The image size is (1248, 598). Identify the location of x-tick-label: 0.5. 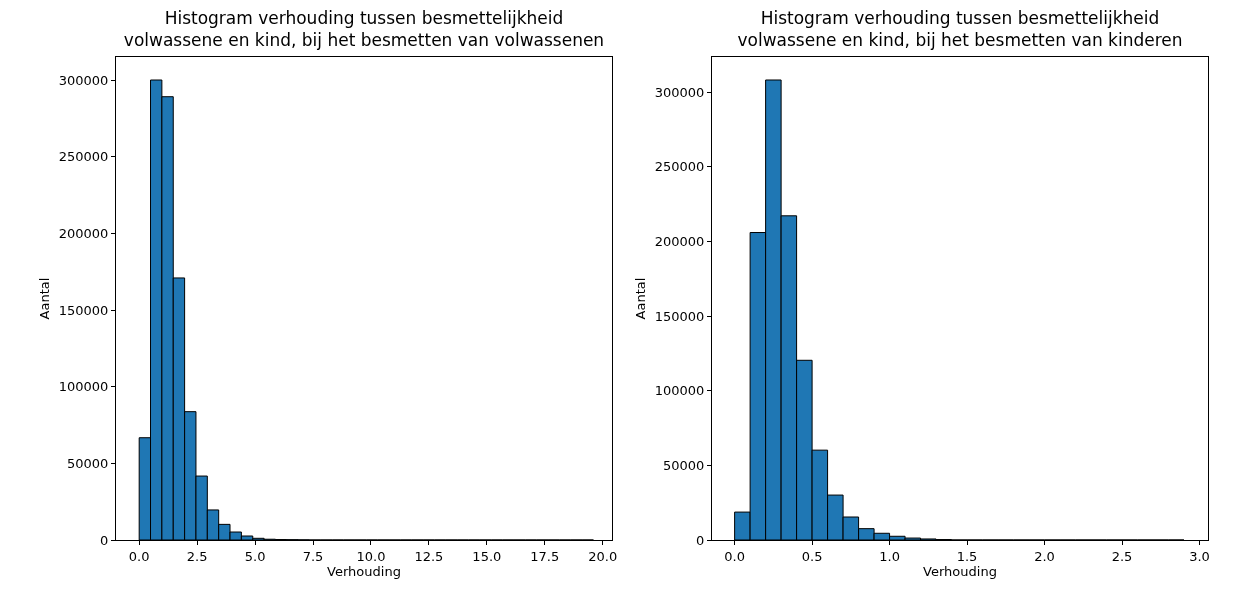
(812, 556).